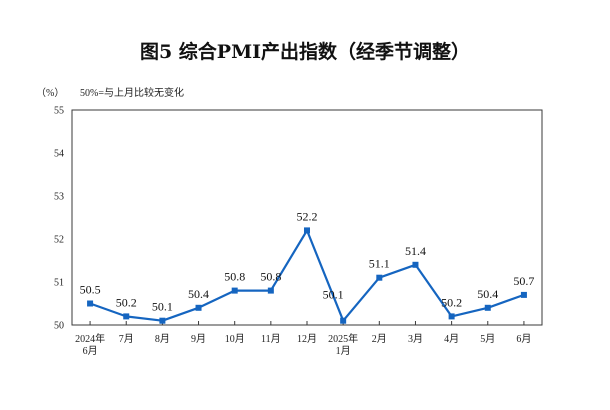 Image resolution: width=610 pixels, height=410 pixels. I want to click on x-tick-label: 9月, so click(198, 339).